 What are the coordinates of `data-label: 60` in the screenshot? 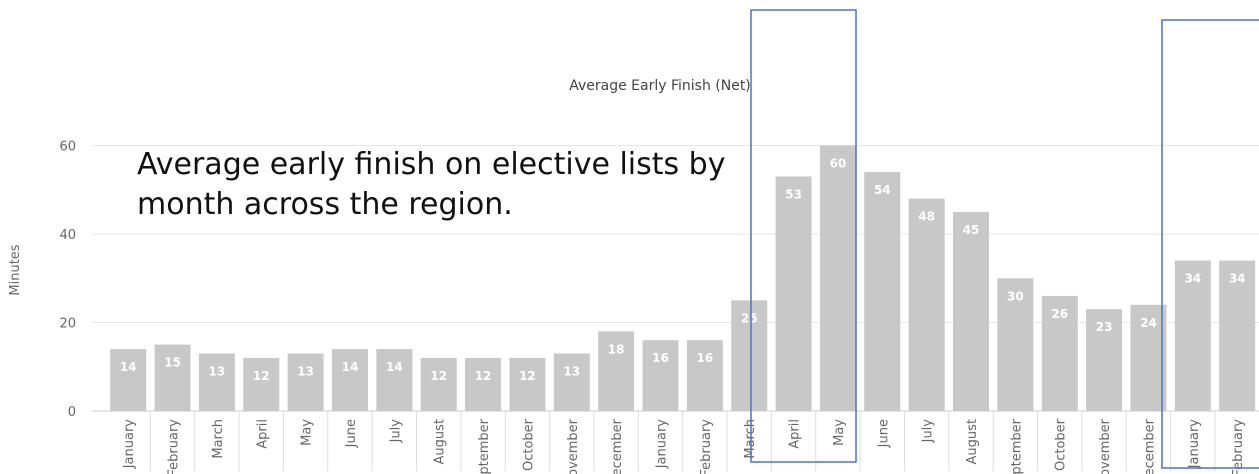 It's located at (838, 164).